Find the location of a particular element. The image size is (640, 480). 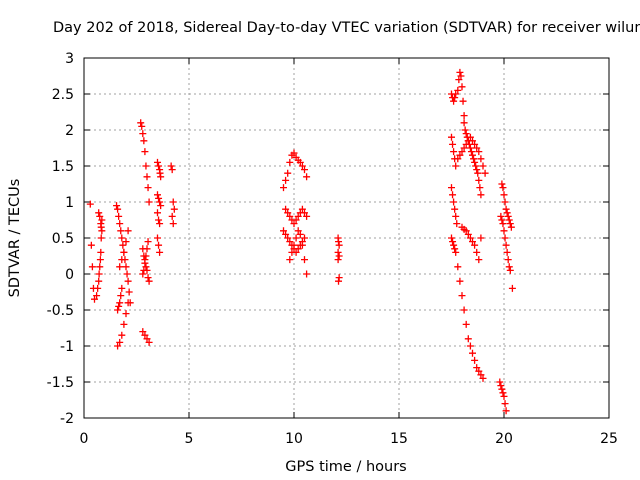

x-tick-label: 10 is located at coordinates (294, 439).